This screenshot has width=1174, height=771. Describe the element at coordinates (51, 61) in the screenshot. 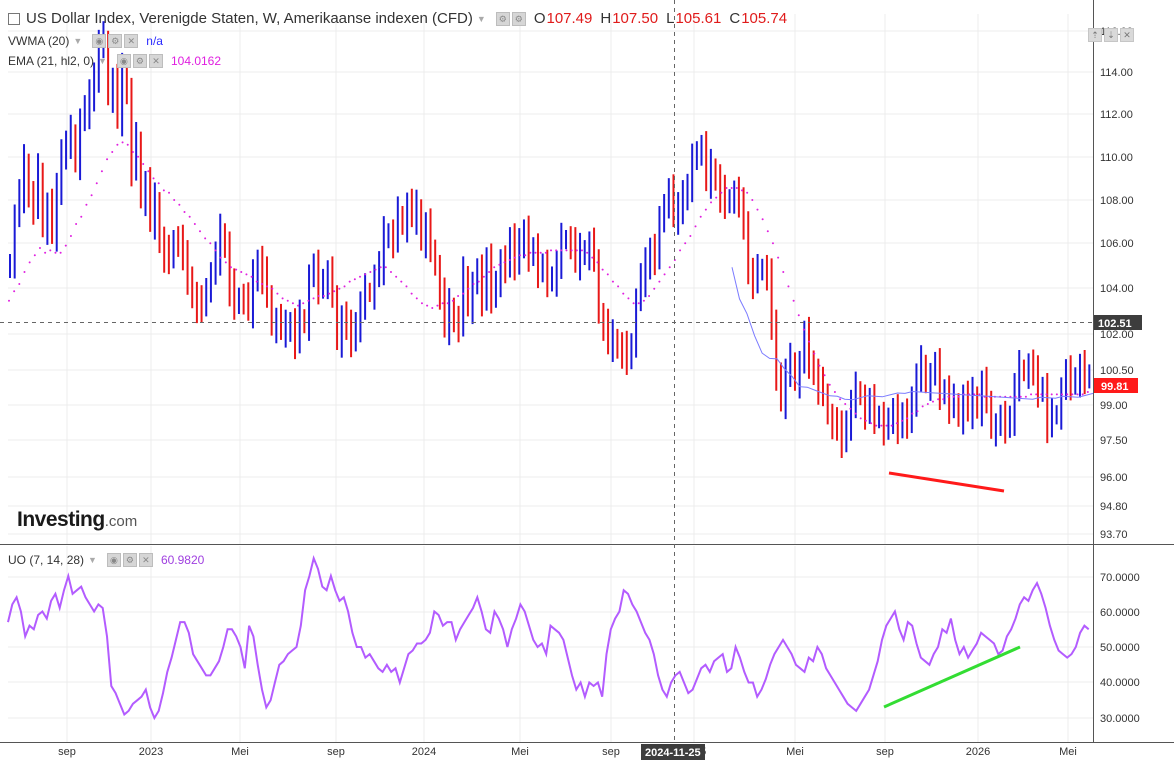

I see `ema-label: EMA (21, hl2, 0)` at that location.